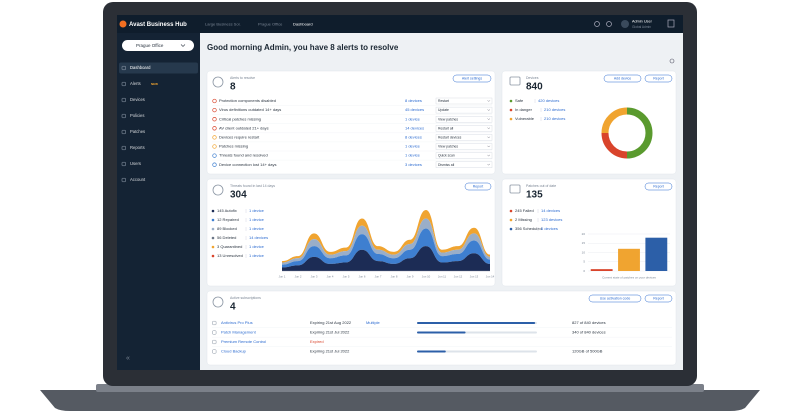 This screenshot has width=800, height=413. I want to click on alert-label: Device connection lost 14+ days, so click(247, 164).